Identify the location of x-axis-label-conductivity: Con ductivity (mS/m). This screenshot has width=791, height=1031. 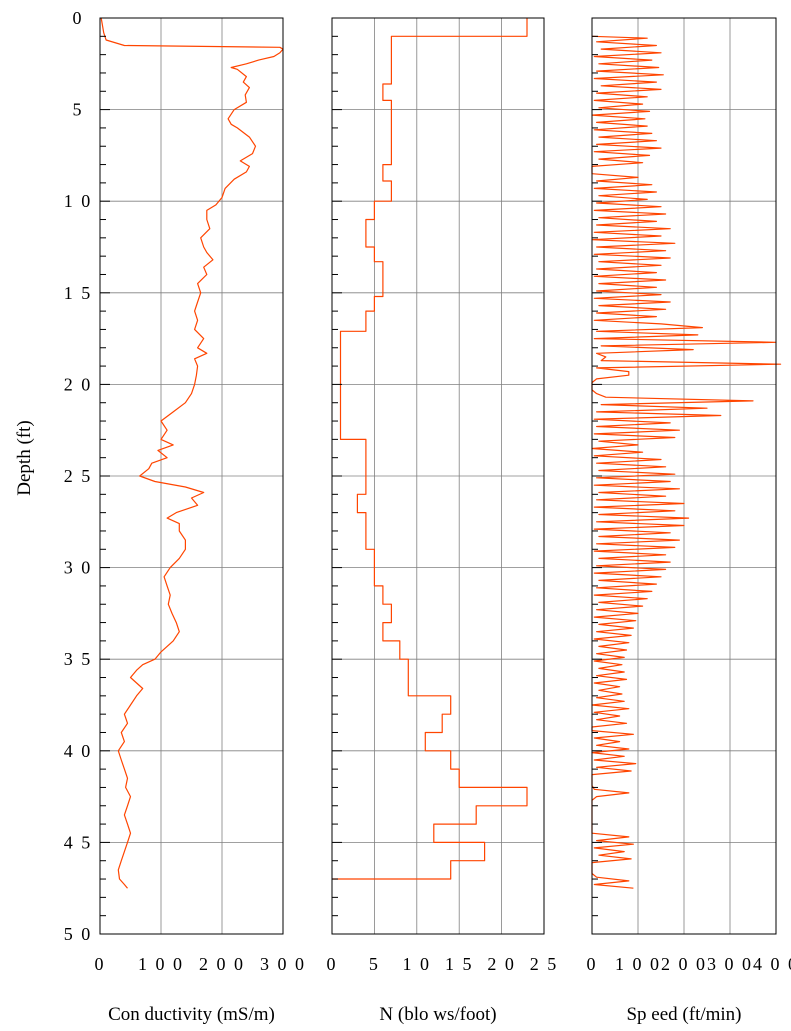
(191, 1014).